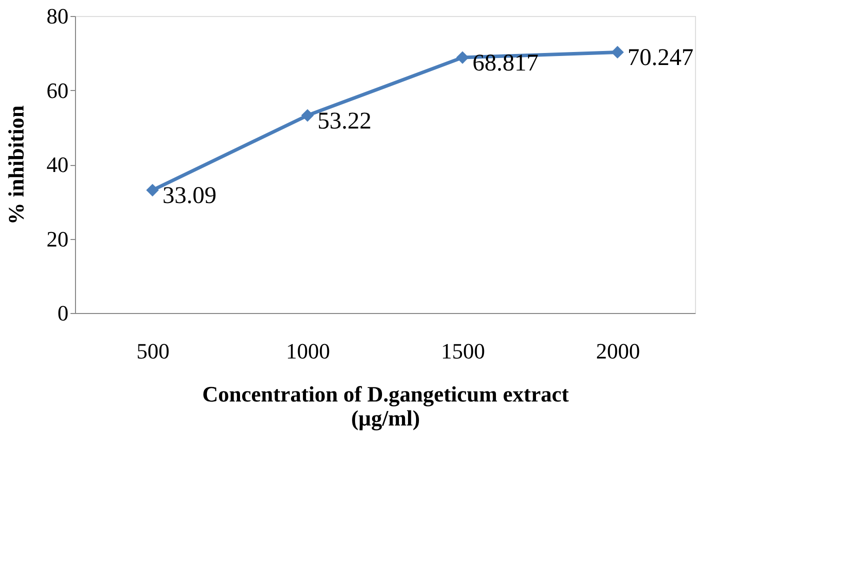 The height and width of the screenshot is (568, 843). I want to click on y-tick-label: 0, so click(63, 313).